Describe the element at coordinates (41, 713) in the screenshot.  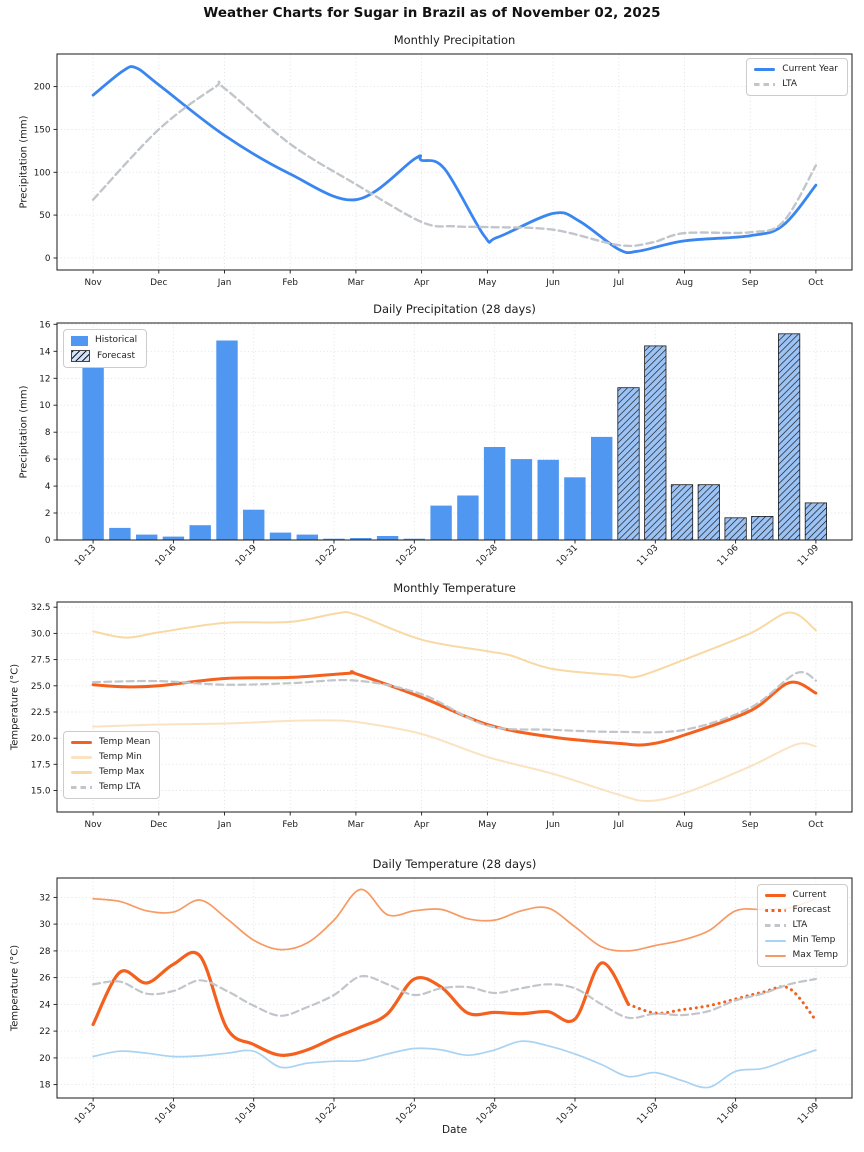
I see `y-tick-label: 22.5` at that location.